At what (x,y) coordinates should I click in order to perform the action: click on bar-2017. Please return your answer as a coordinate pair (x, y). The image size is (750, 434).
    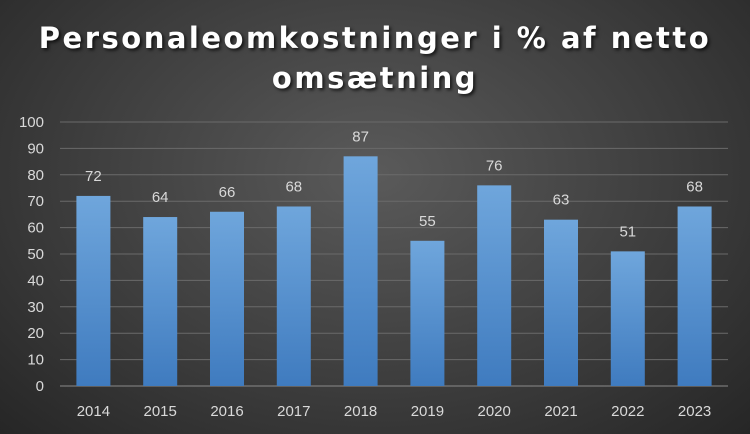
    Looking at the image, I should click on (293, 296).